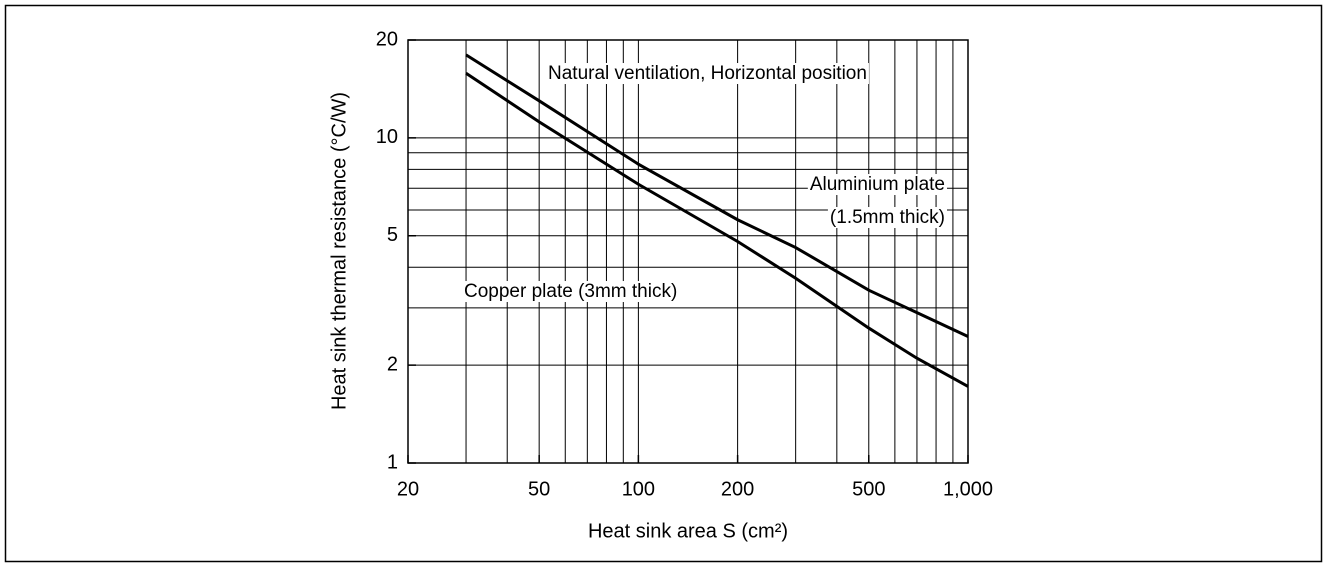 The height and width of the screenshot is (567, 1328). What do you see at coordinates (392, 235) in the screenshot?
I see `y-tick-label: 5` at bounding box center [392, 235].